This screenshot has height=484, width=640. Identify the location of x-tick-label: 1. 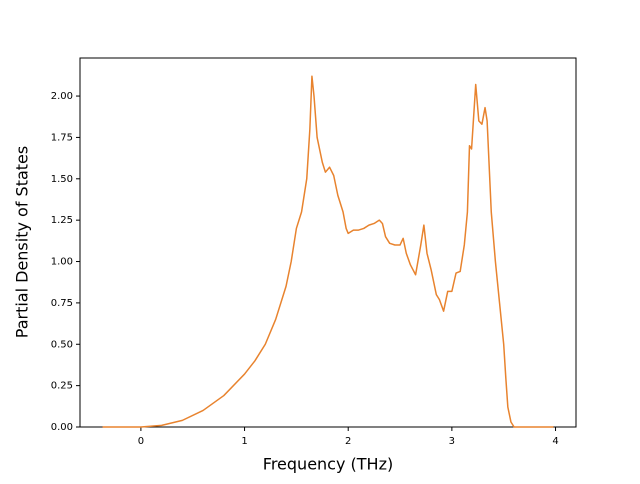
(244, 441).